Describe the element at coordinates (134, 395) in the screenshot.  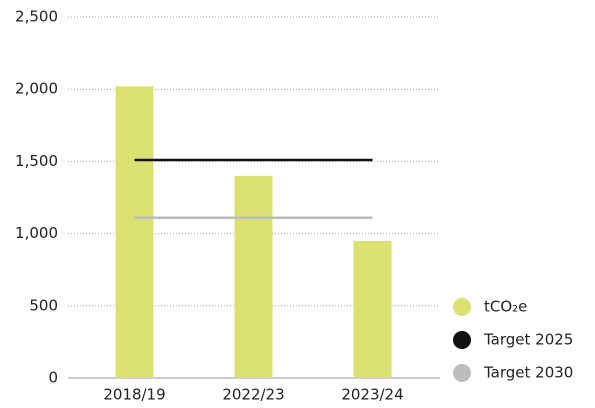
I see `x-tick-label: 2018/19` at that location.